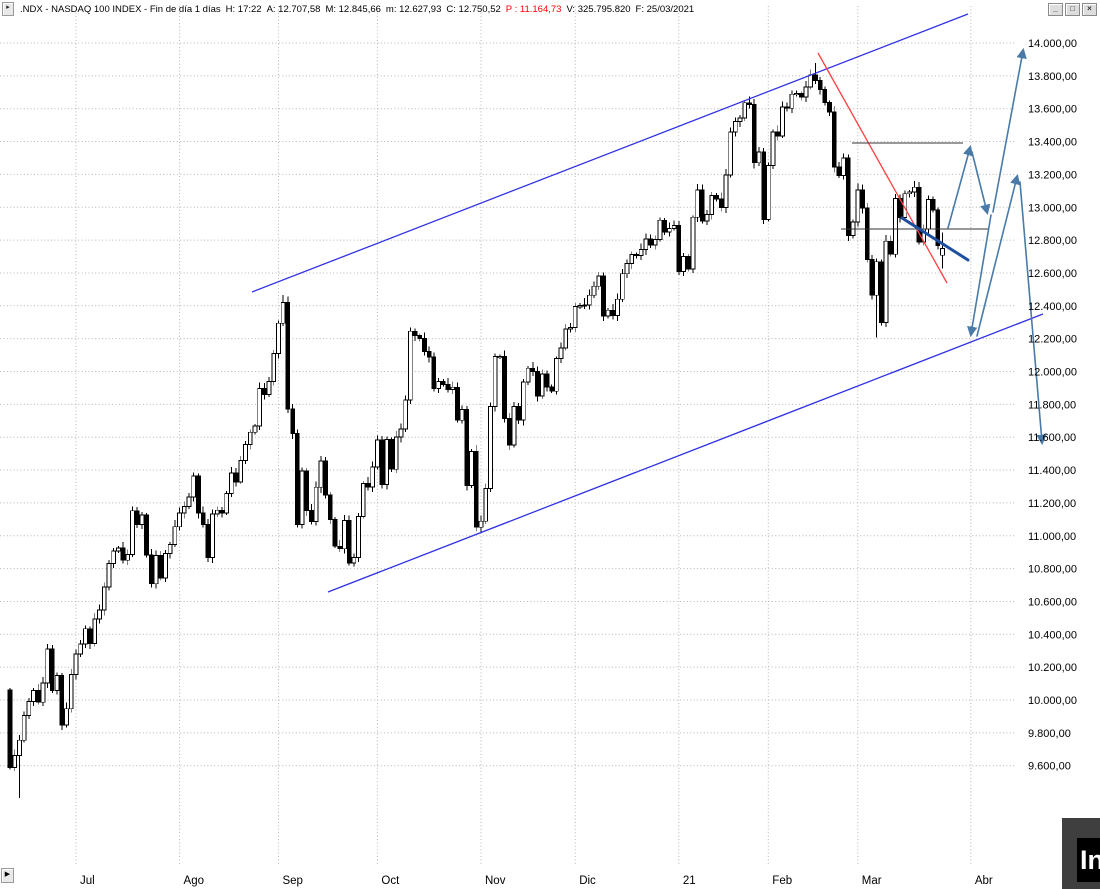 The image size is (1100, 889). I want to click on title-segment: H: 17:22, so click(243, 9).